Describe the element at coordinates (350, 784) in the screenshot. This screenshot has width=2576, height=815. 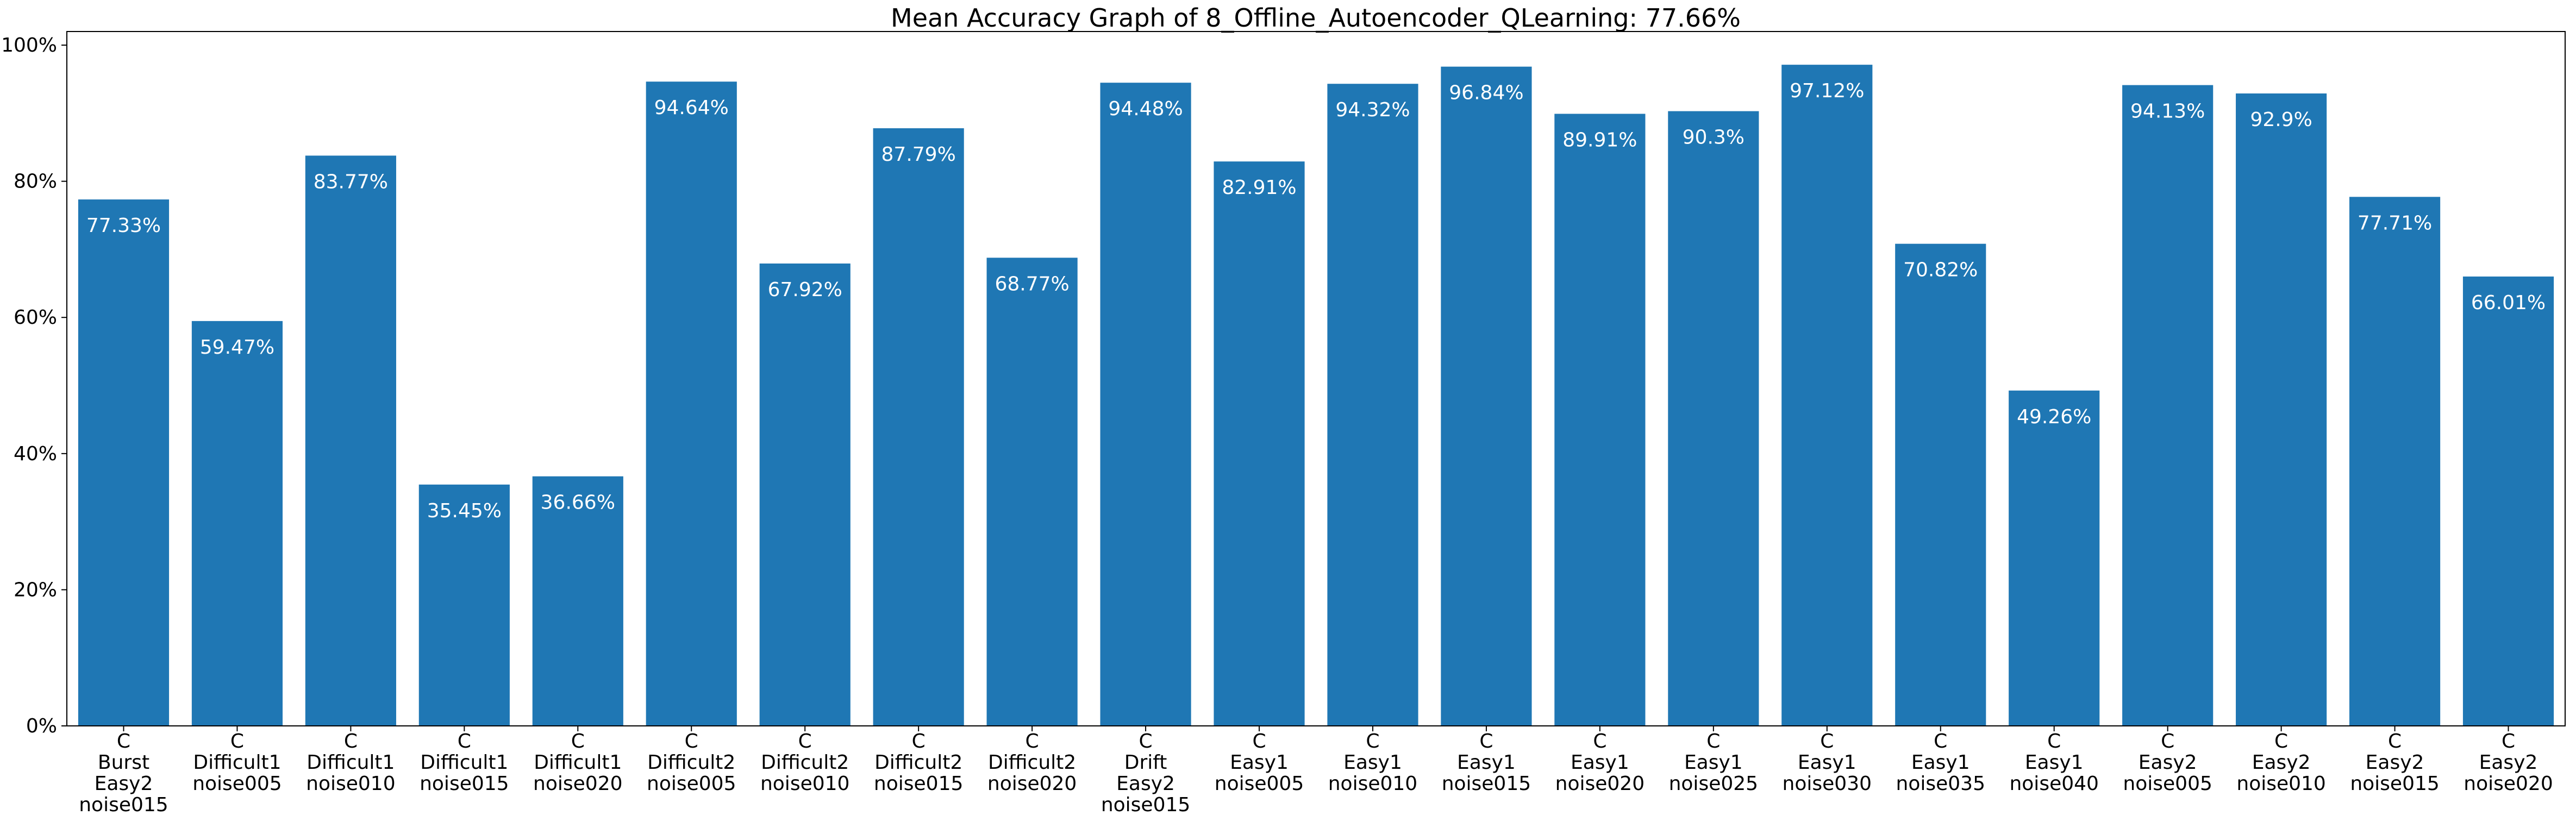
I see `x-tick-label-line: noise010` at that location.